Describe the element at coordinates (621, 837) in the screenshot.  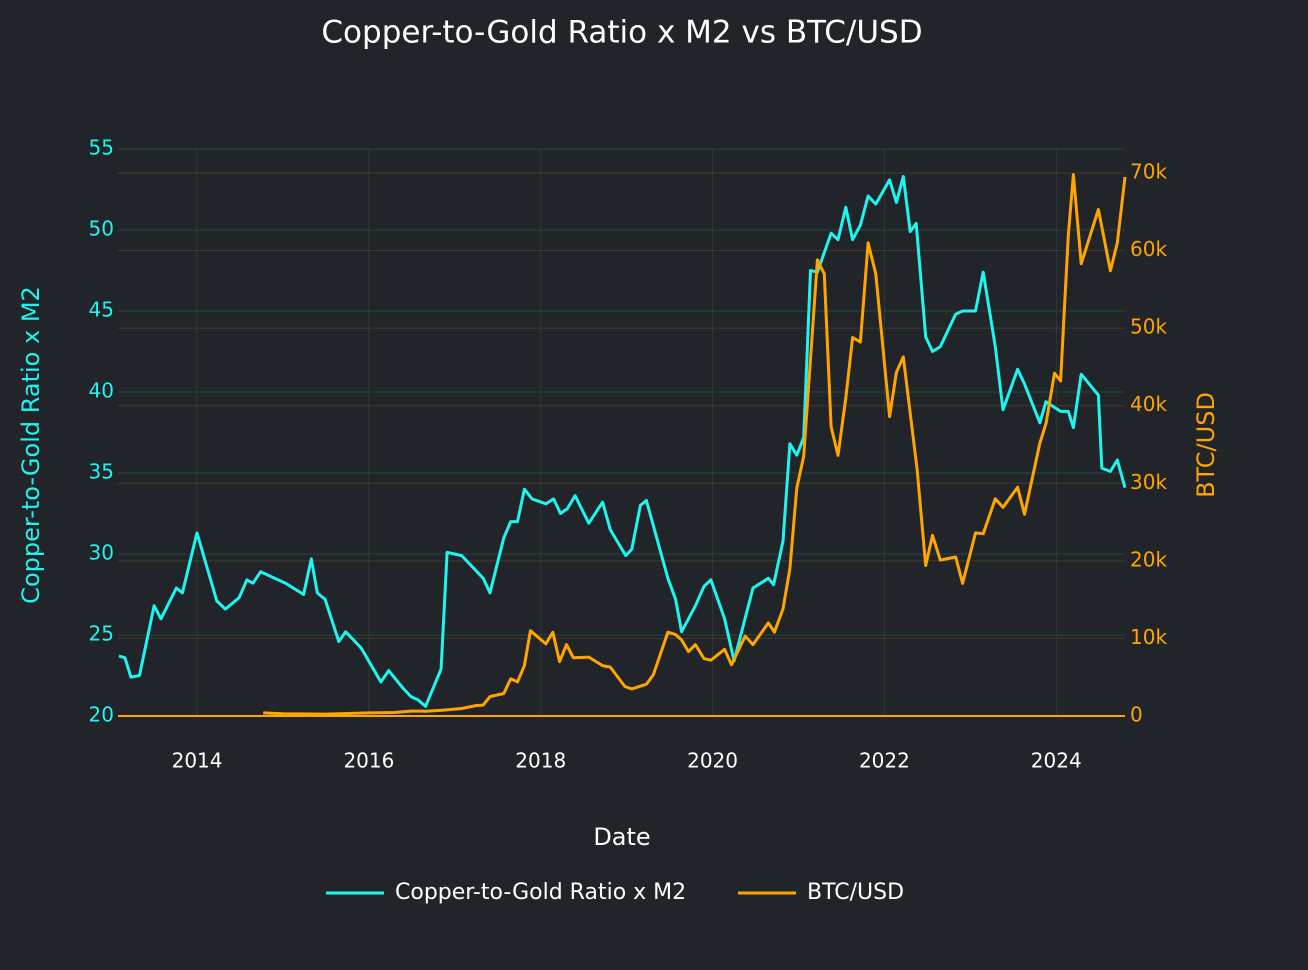
I see `x-axis-title: Date` at that location.